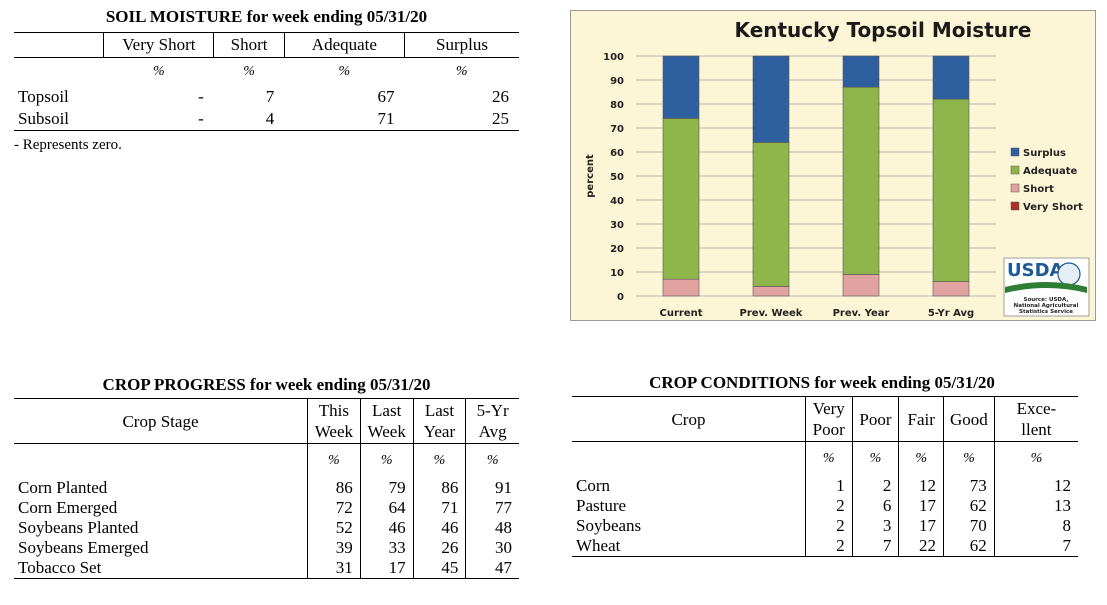  What do you see at coordinates (78, 527) in the screenshot?
I see `row-label: Soybeans Planted` at bounding box center [78, 527].